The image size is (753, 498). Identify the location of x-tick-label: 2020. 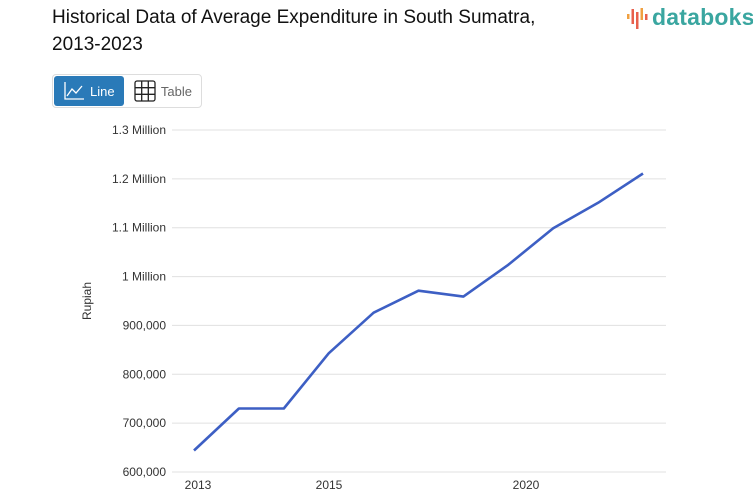
(526, 485).